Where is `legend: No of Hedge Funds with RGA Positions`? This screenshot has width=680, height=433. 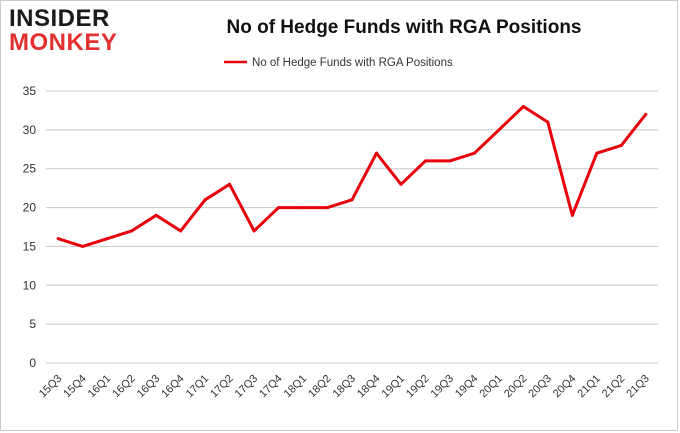 legend: No of Hedge Funds with RGA Positions is located at coordinates (338, 63).